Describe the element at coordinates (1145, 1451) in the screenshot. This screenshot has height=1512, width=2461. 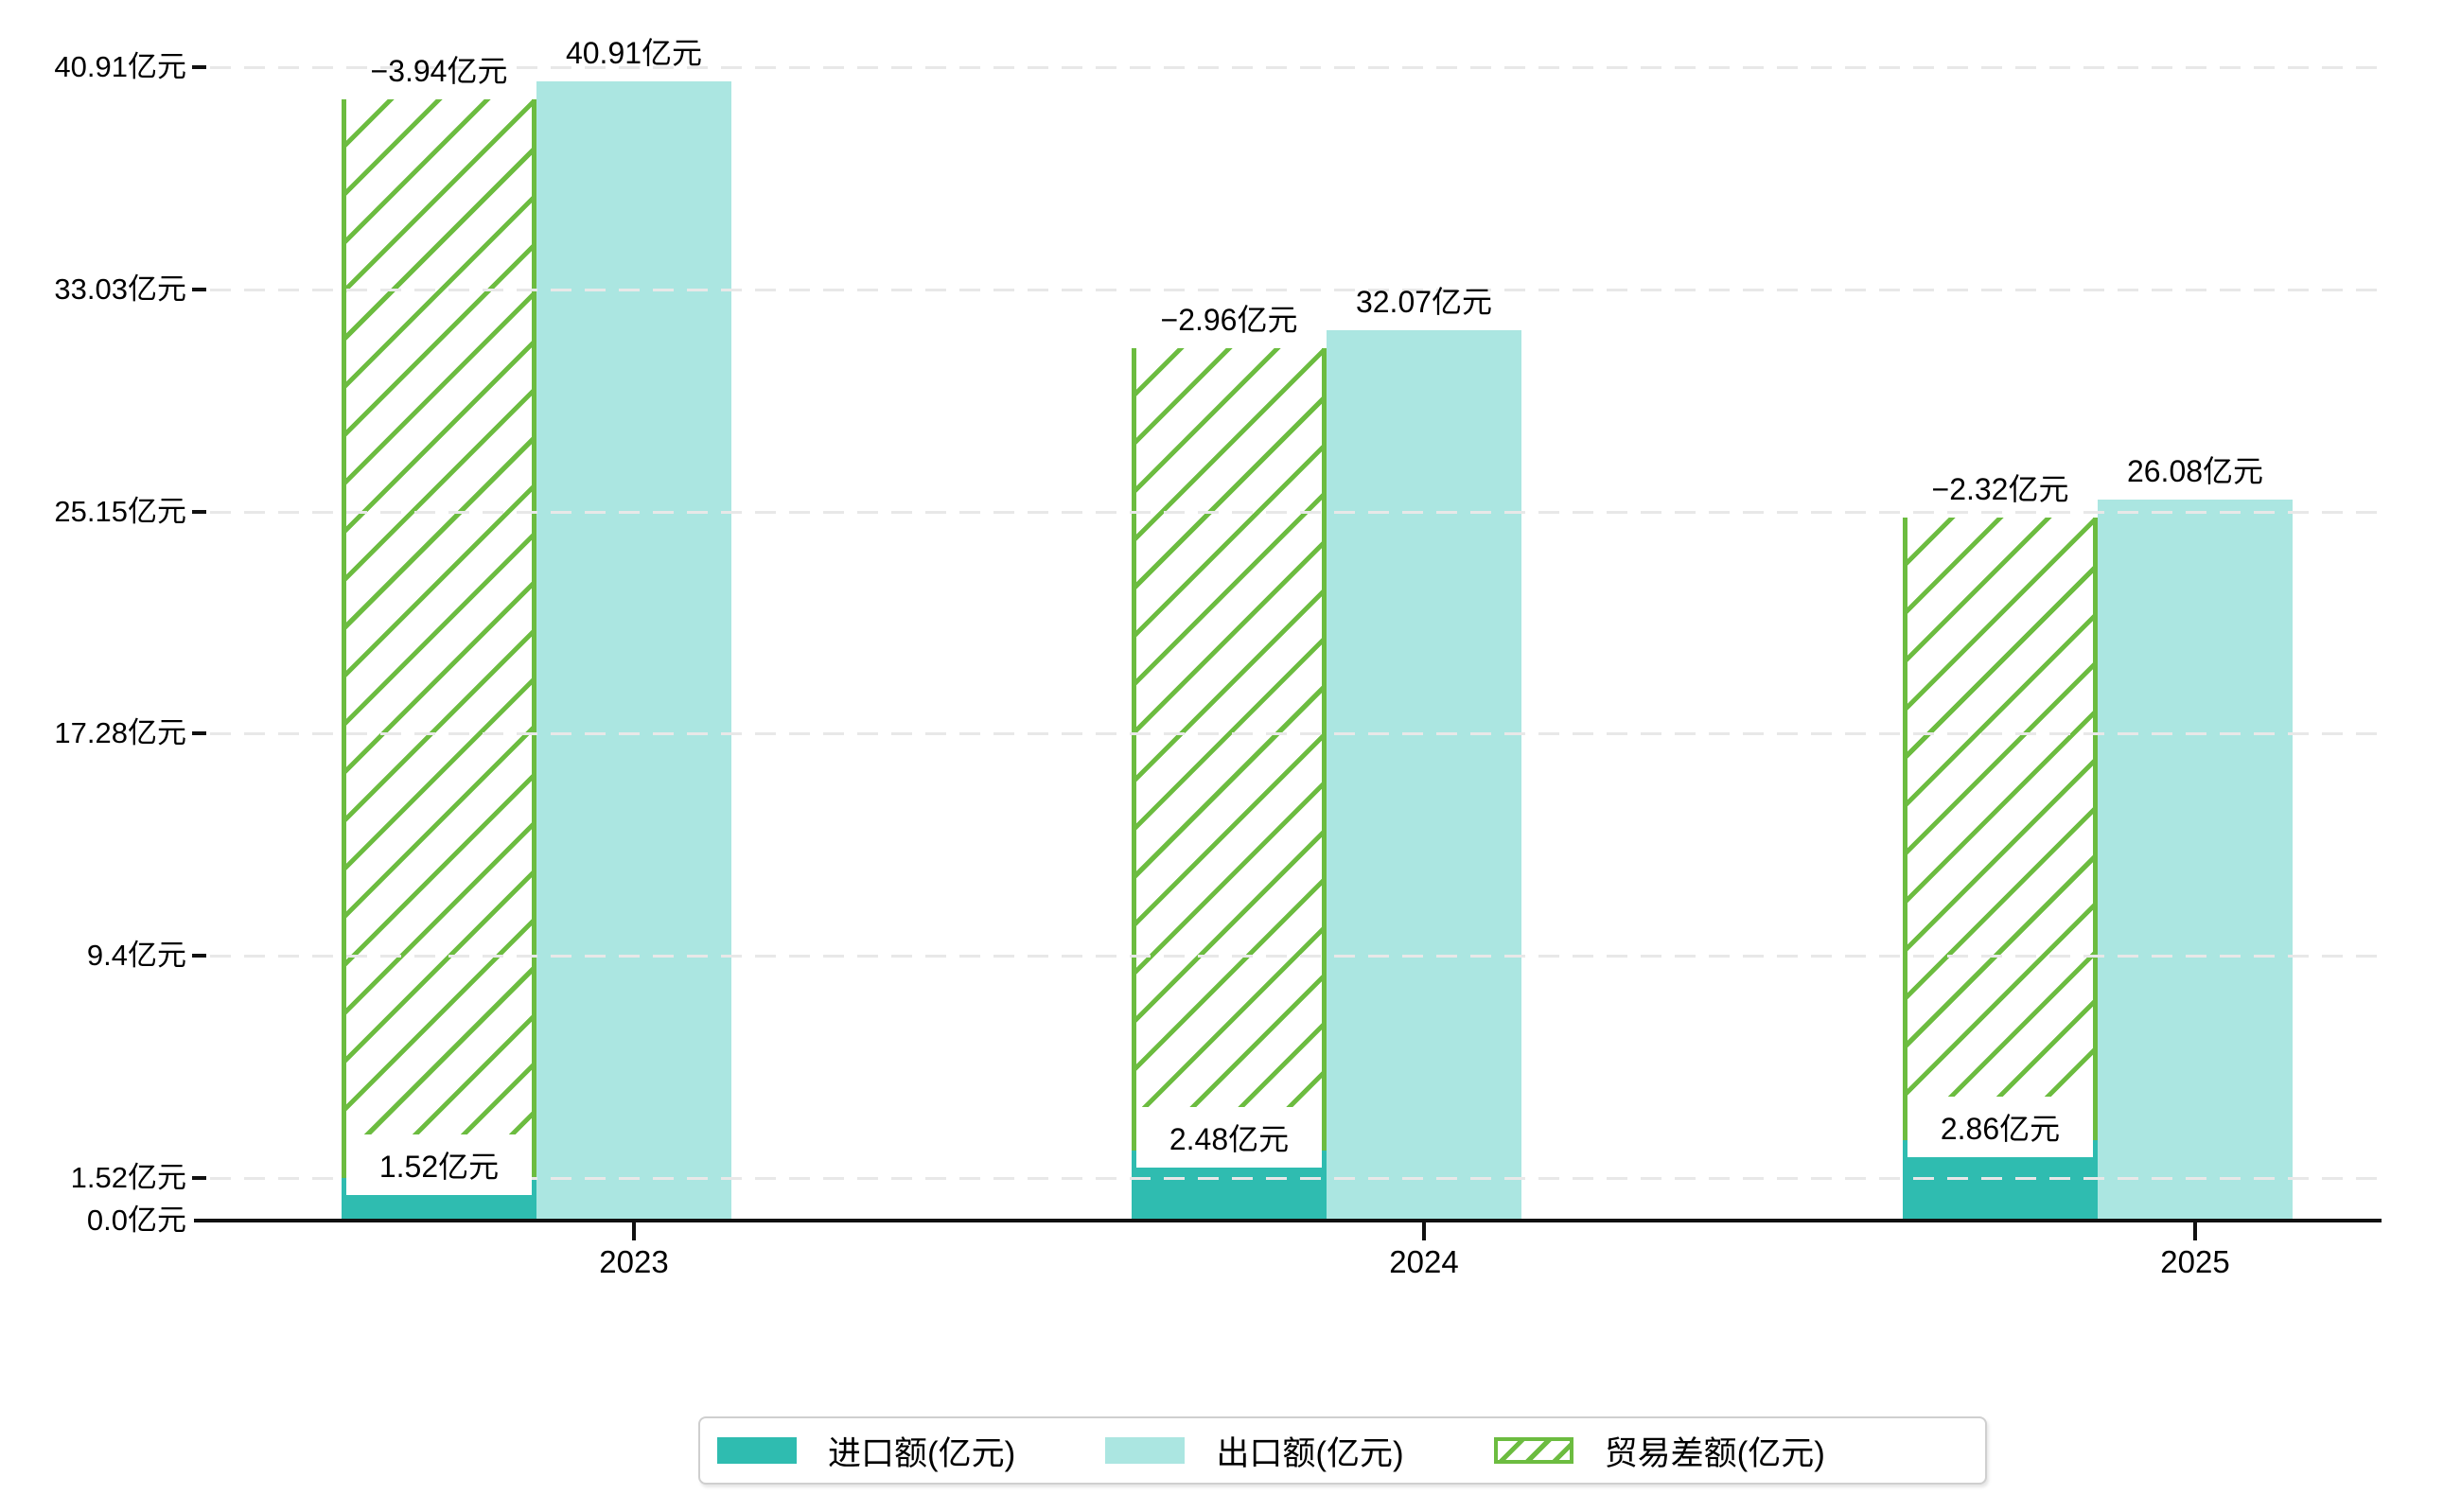
I see `export-swatch-icon` at that location.